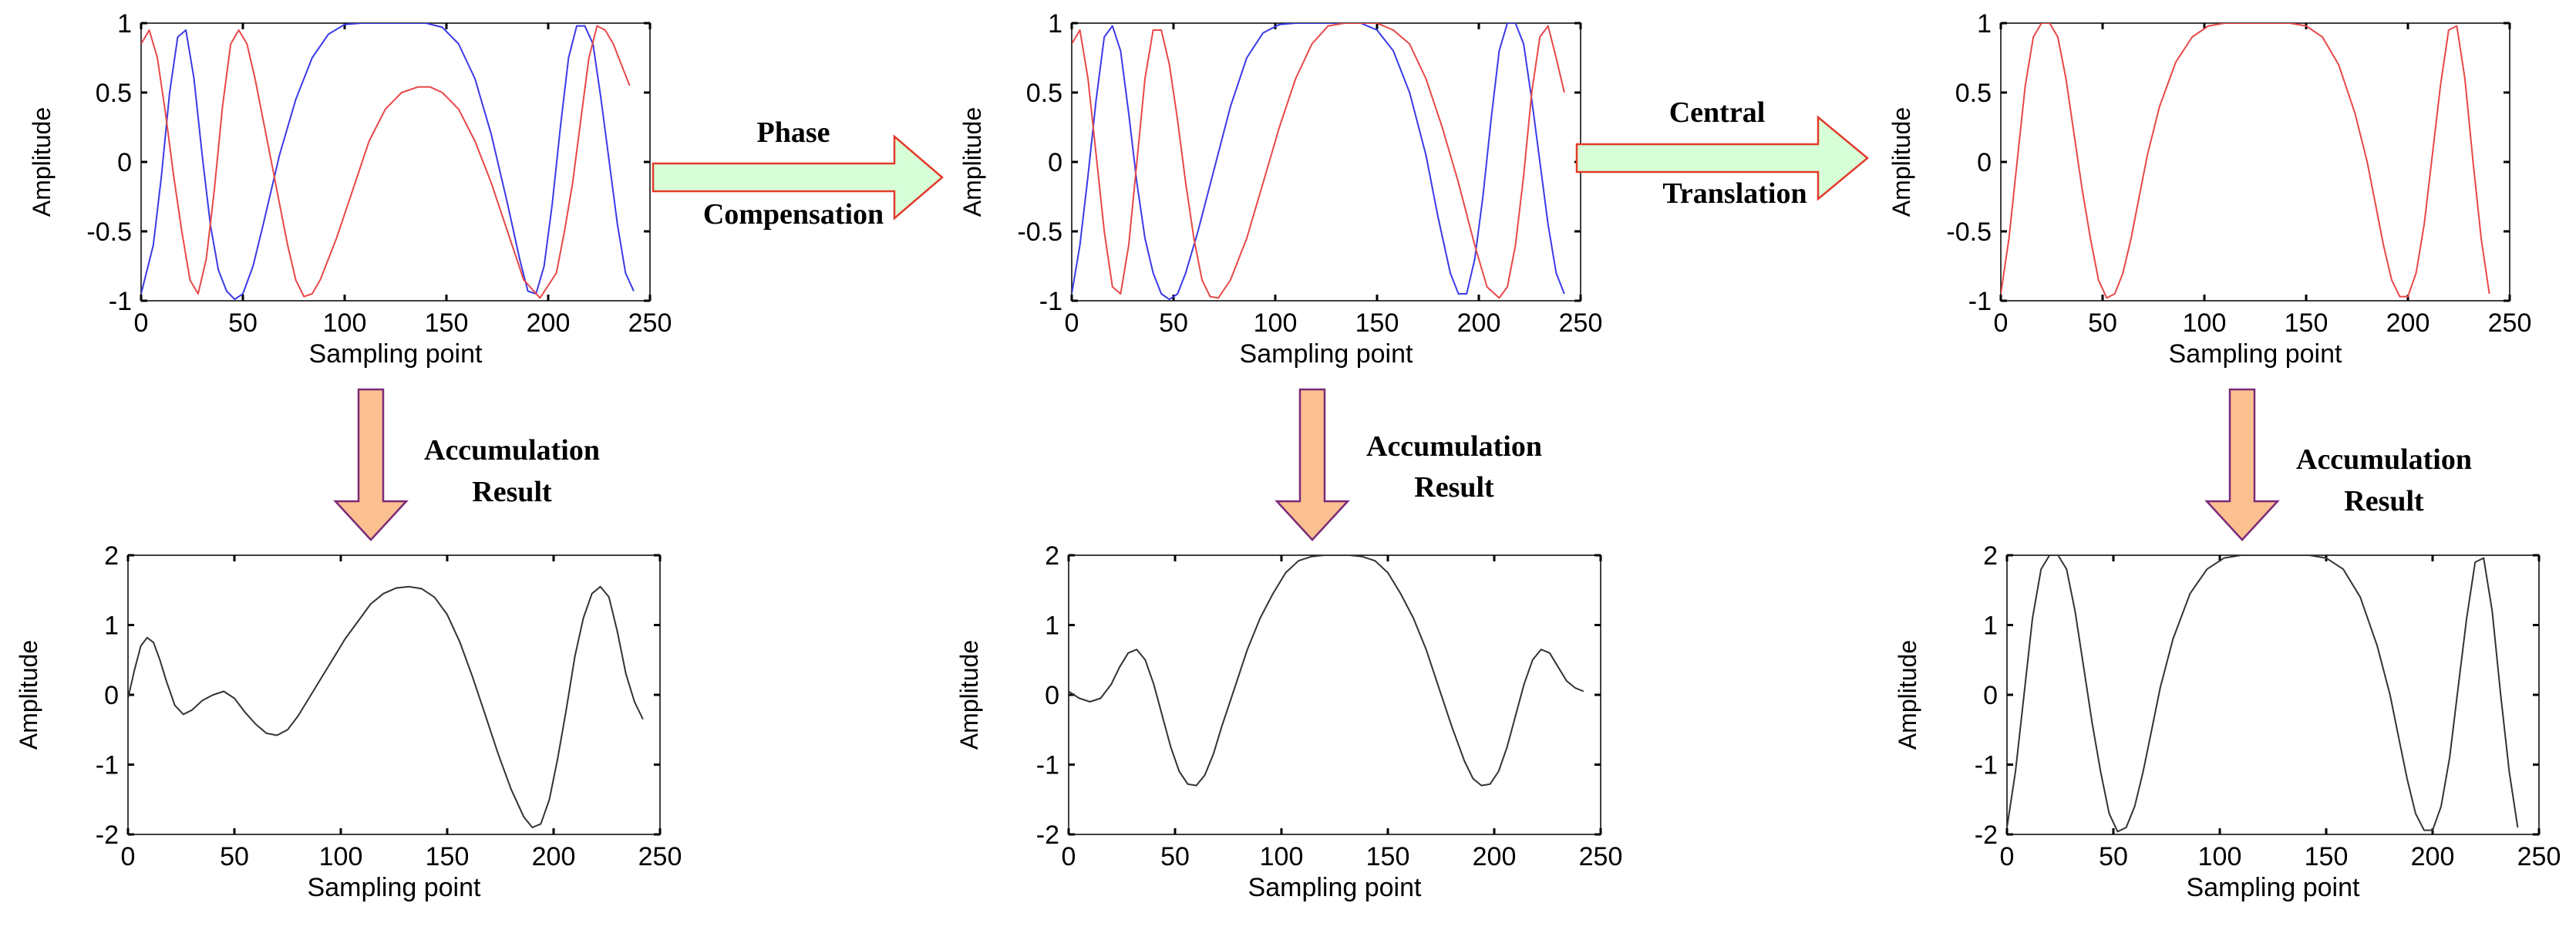 This screenshot has width=2576, height=947. I want to click on top-left-ytick-label: -1, so click(121, 301).